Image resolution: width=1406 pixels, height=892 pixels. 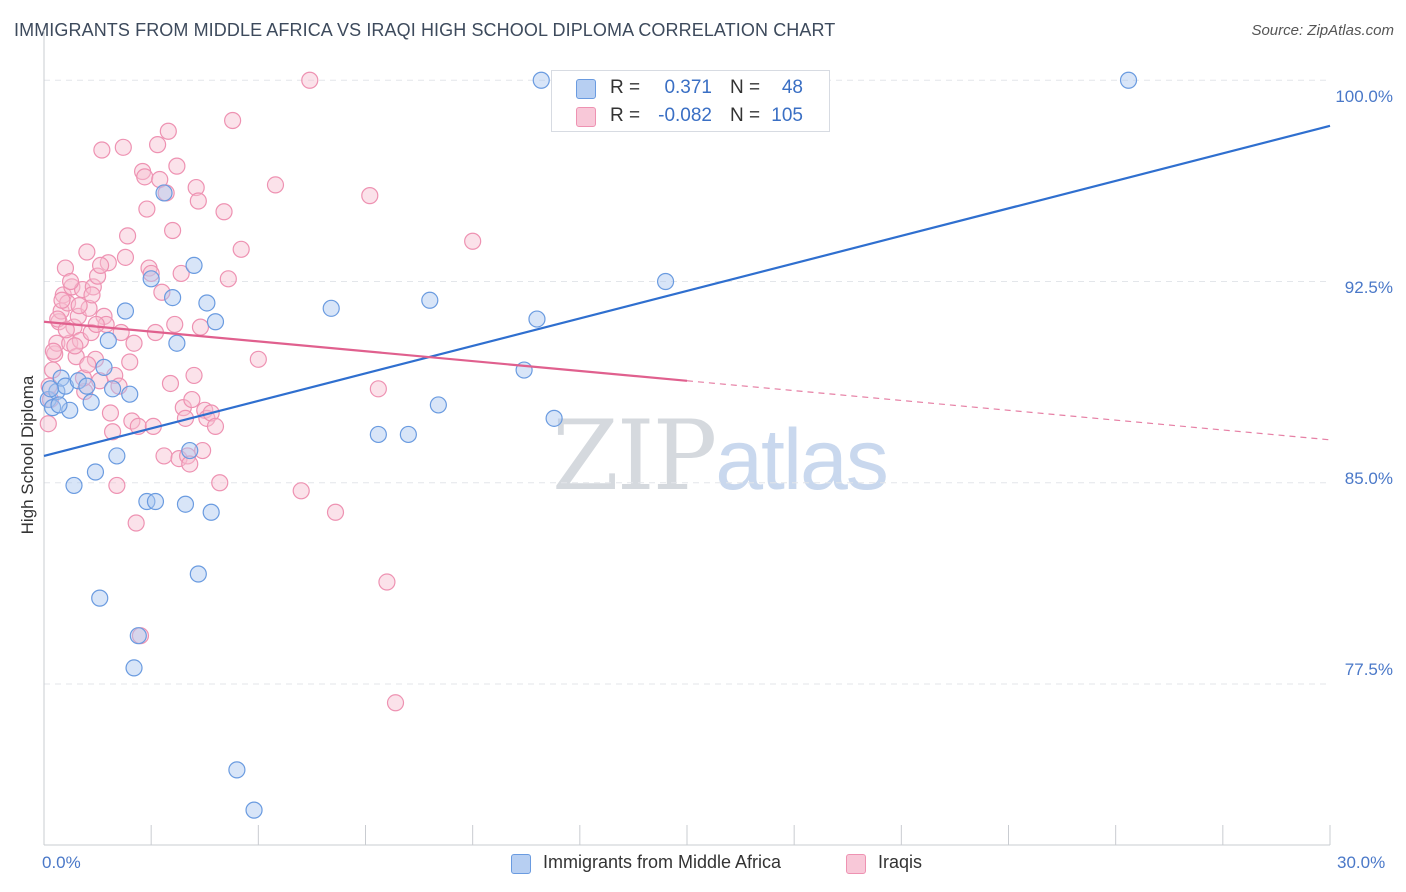 I want to click on legend-n-value: 48, so click(x=792, y=87).